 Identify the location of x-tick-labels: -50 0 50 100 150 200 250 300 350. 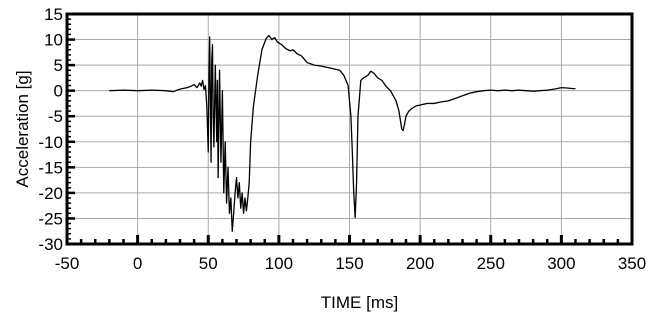
(350, 263).